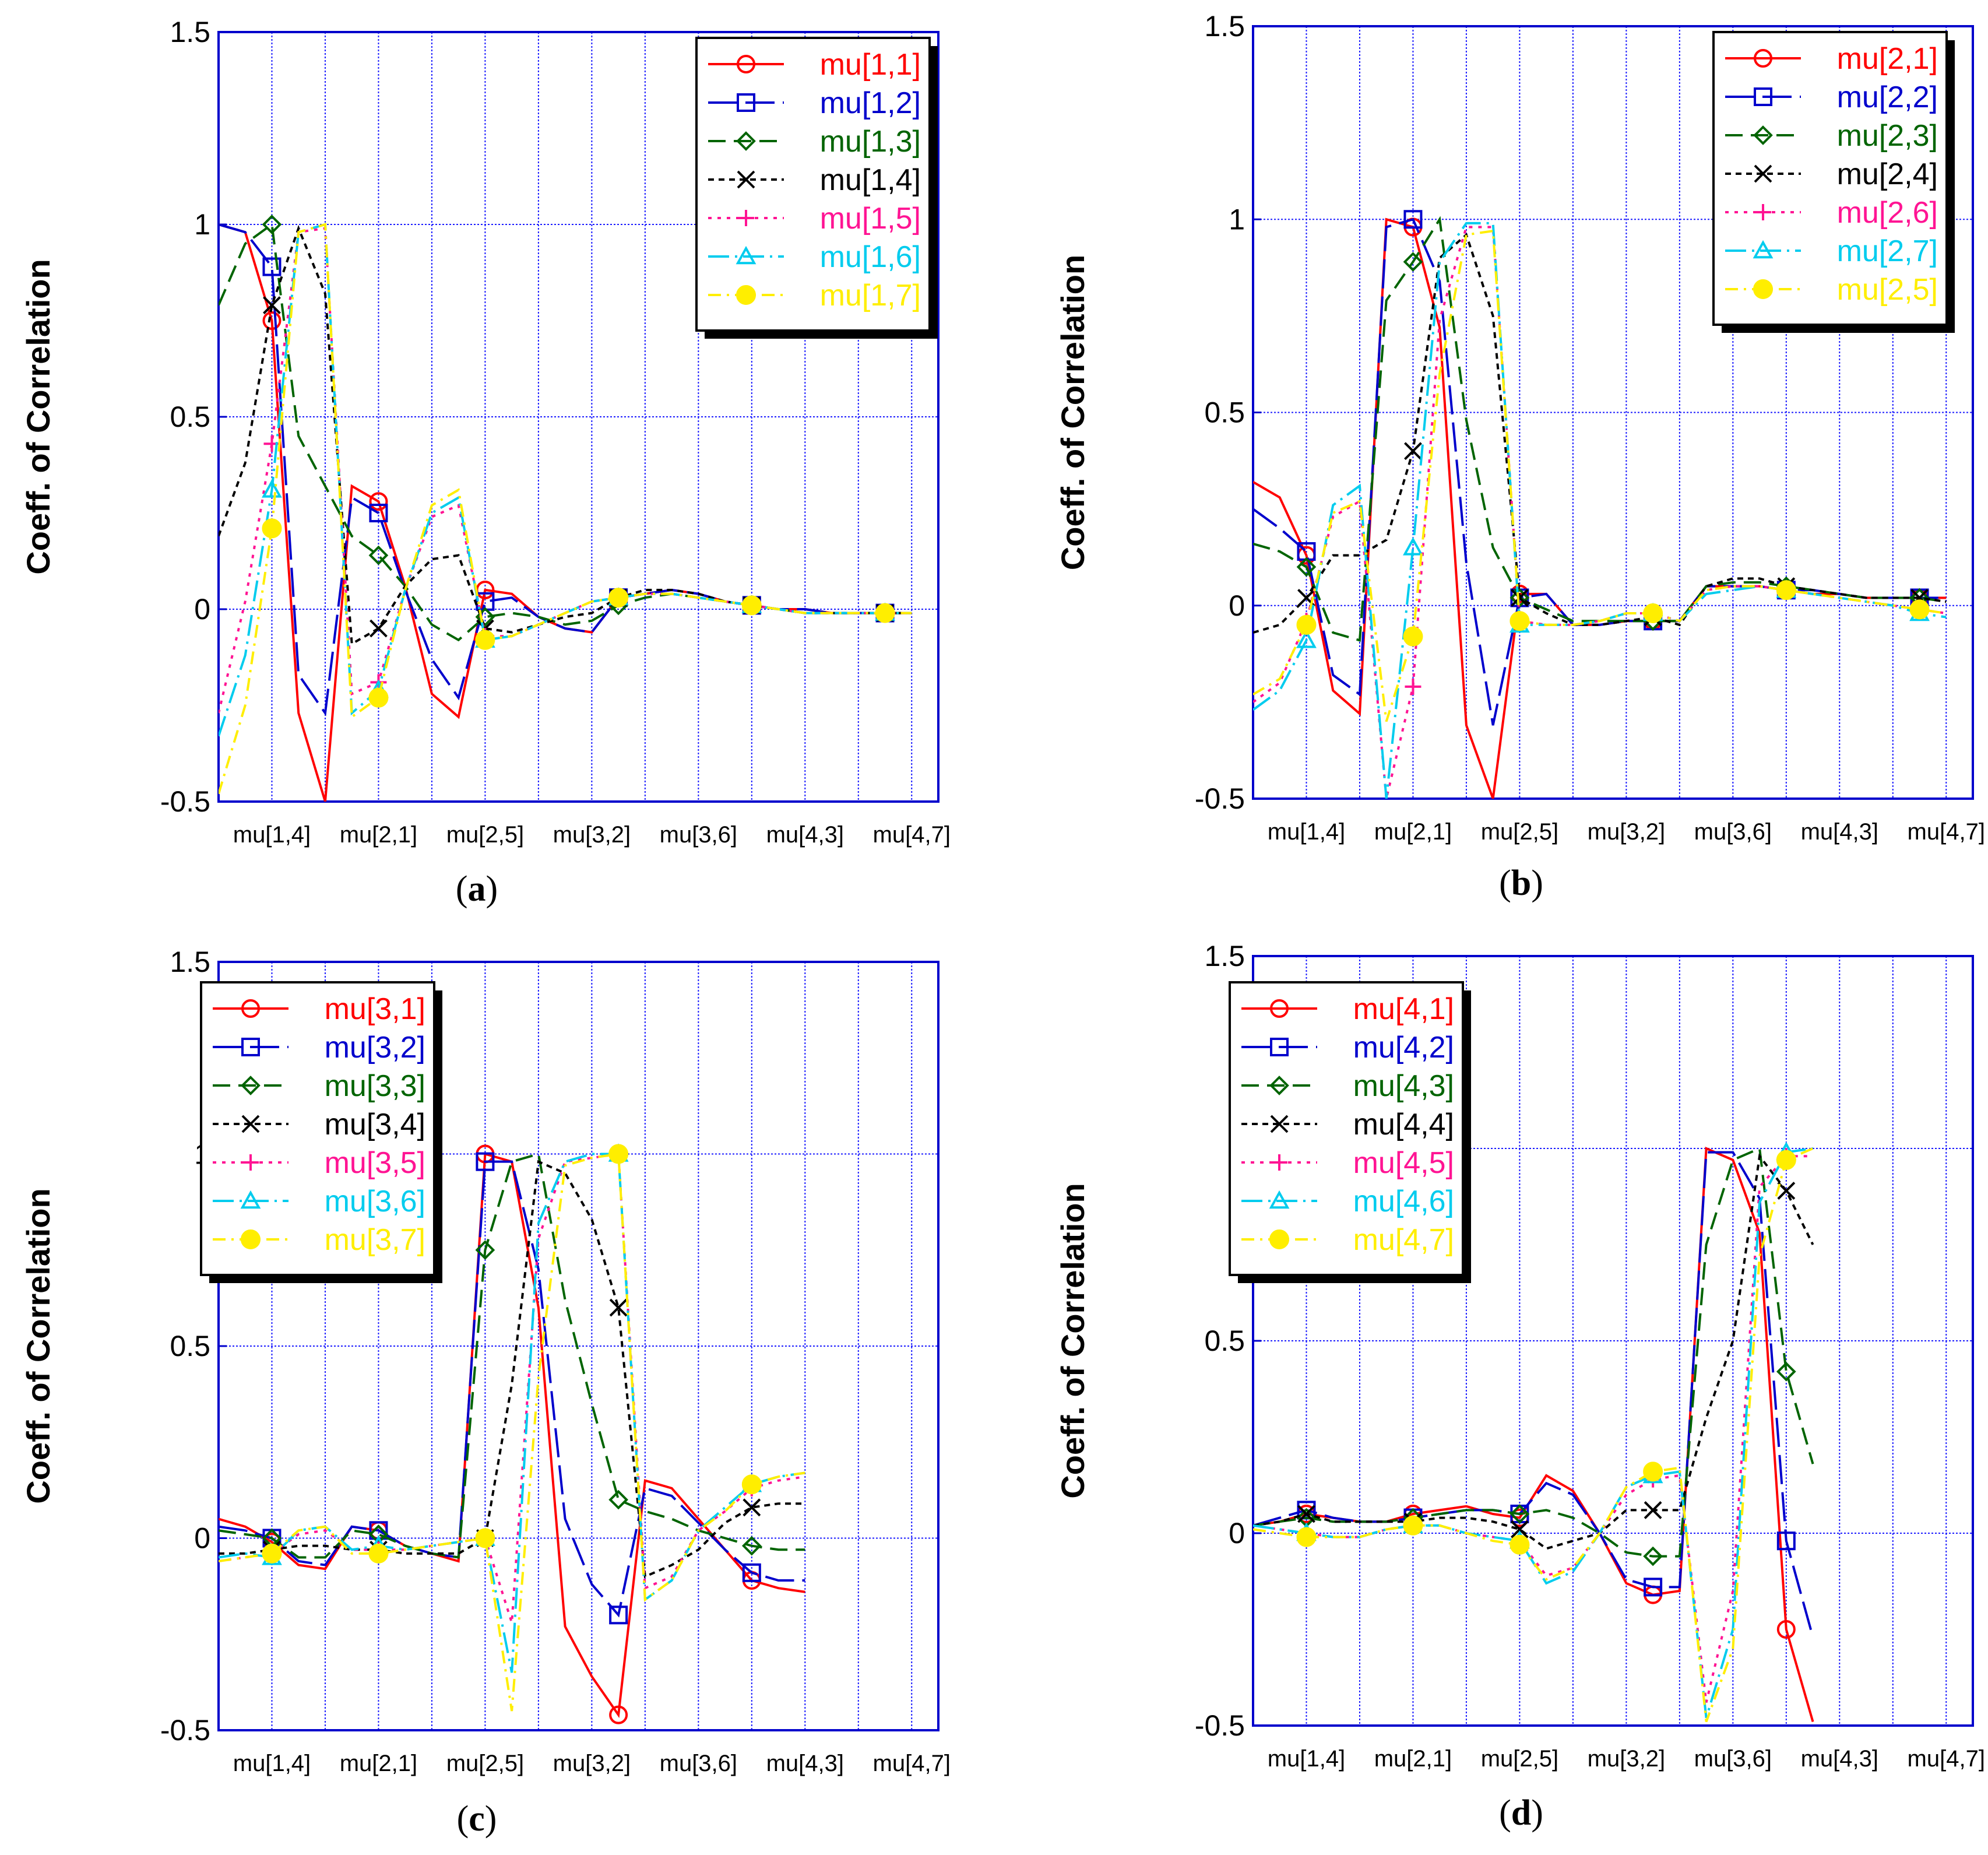 This screenshot has width=1988, height=1855. Describe the element at coordinates (870, 295) in the screenshot. I see `legend-label: mu[1,7]` at that location.